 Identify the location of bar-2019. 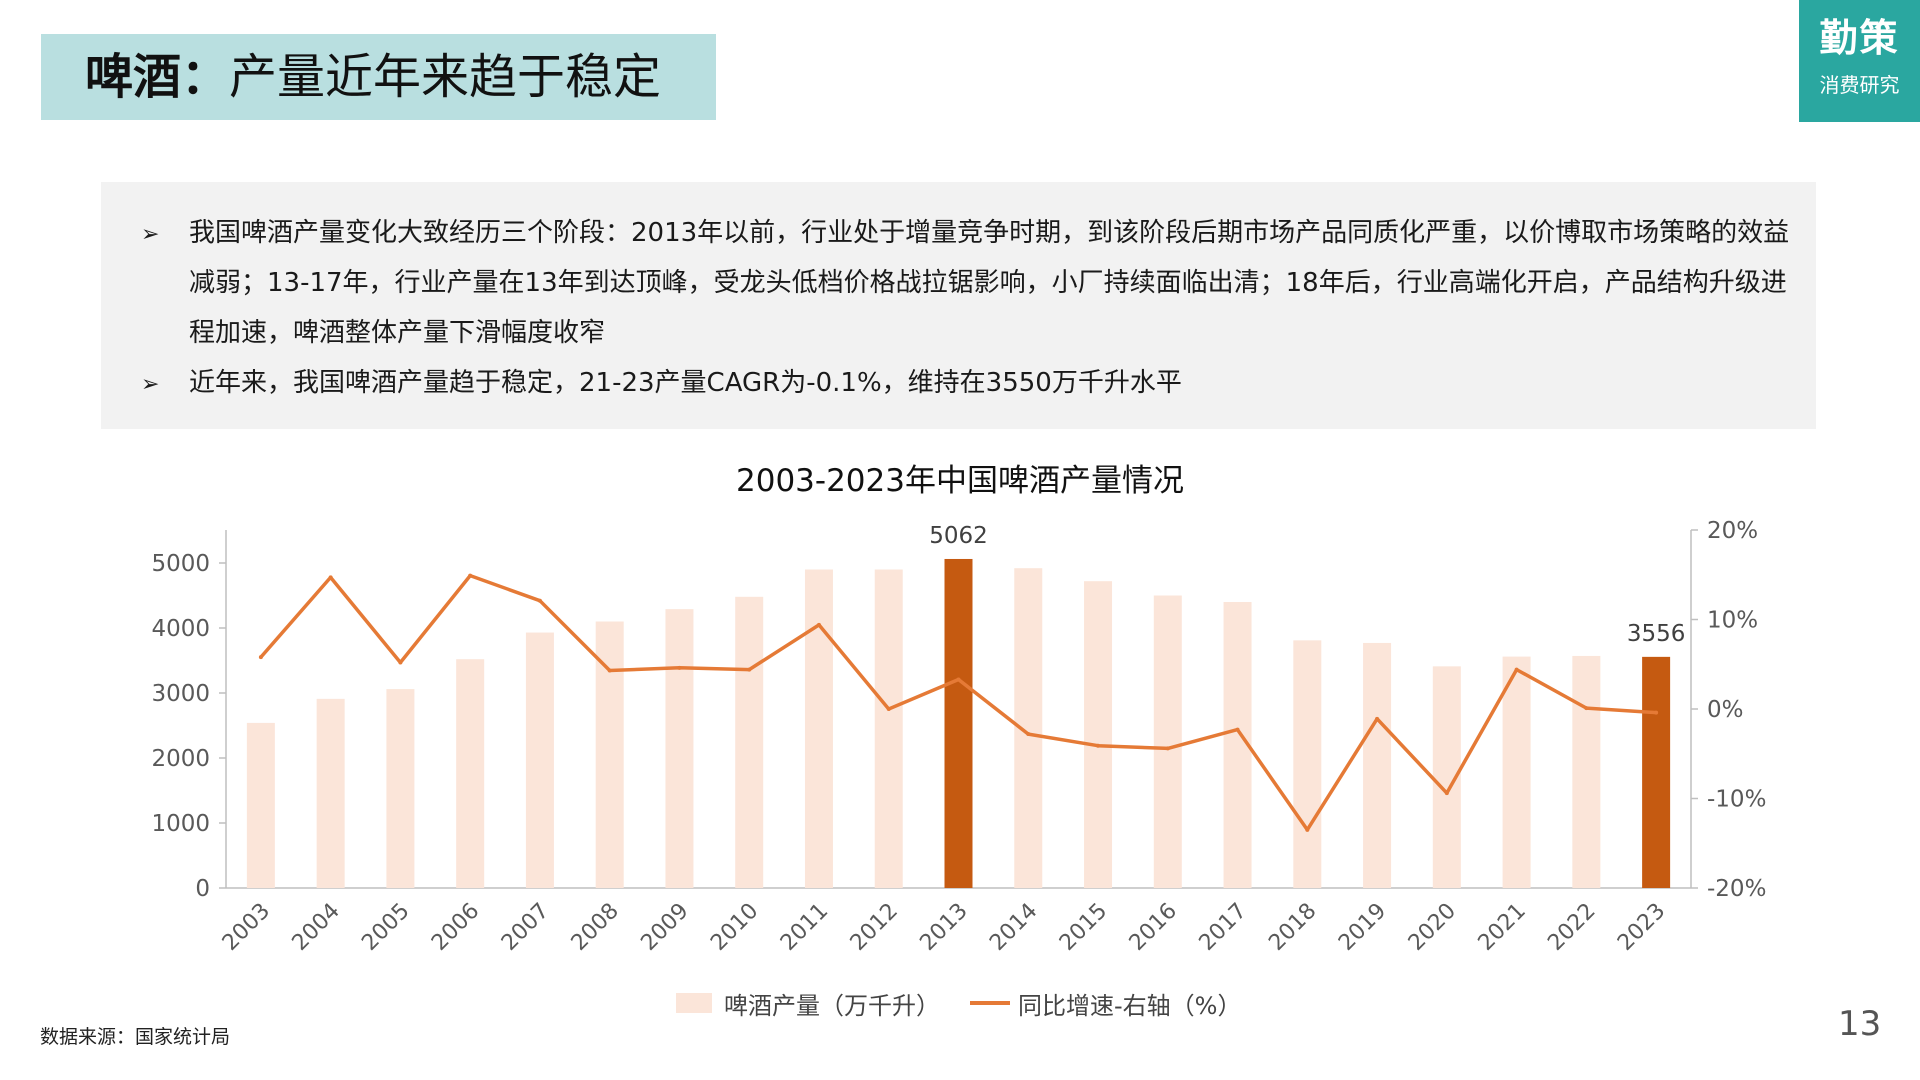
(1377, 765).